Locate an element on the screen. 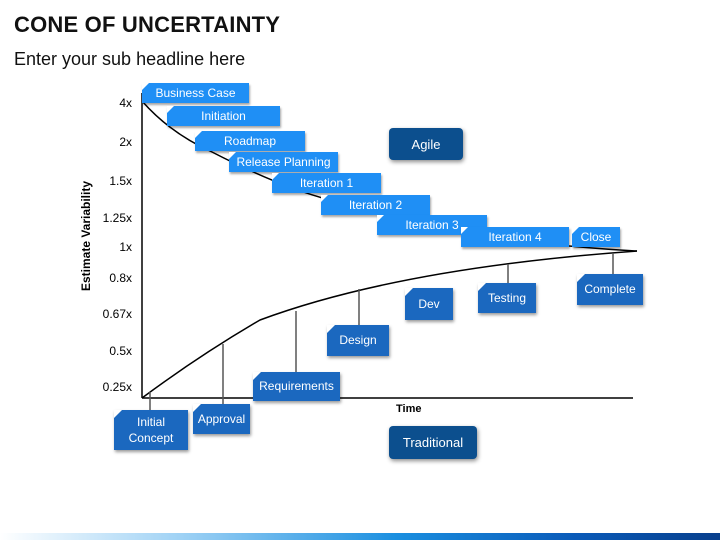 This screenshot has width=720, height=540. traditional-phase-initial-concept: Initial Concept is located at coordinates (151, 430).